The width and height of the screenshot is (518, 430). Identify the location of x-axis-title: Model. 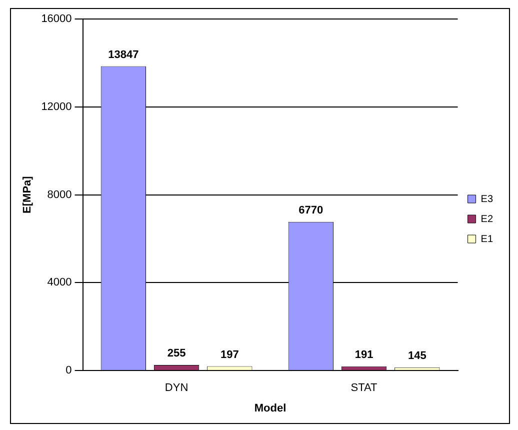
(270, 408).